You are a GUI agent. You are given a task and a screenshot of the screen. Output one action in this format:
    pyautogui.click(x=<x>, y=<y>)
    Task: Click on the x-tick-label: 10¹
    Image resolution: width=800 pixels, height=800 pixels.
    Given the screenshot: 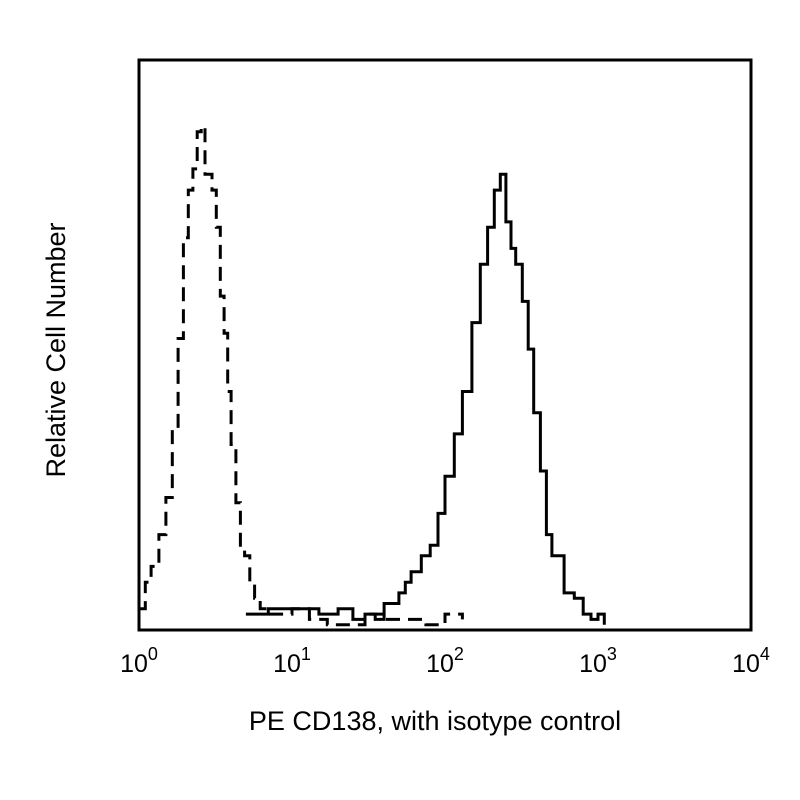 What is the action you would take?
    pyautogui.click(x=292, y=661)
    